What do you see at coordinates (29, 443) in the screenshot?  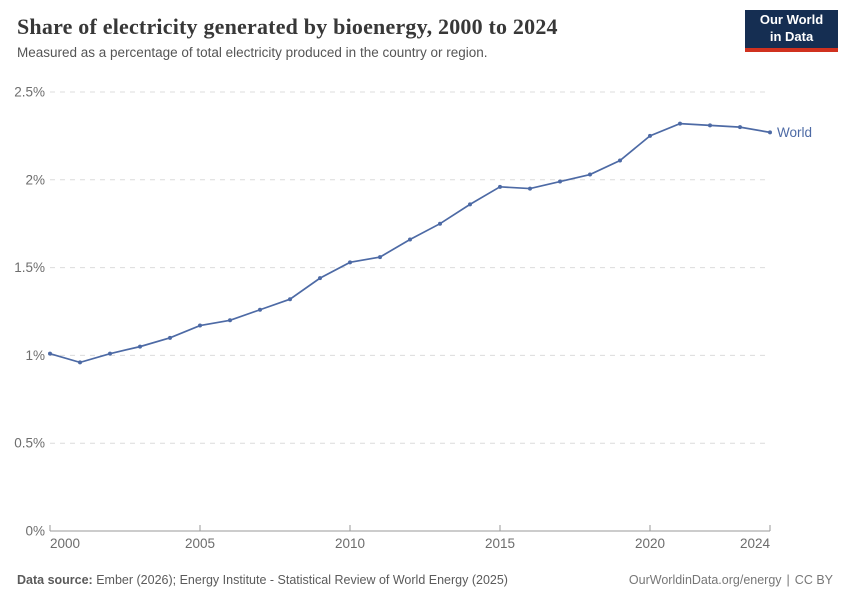 I see `y-axis-tick-label: 0.5%` at bounding box center [29, 443].